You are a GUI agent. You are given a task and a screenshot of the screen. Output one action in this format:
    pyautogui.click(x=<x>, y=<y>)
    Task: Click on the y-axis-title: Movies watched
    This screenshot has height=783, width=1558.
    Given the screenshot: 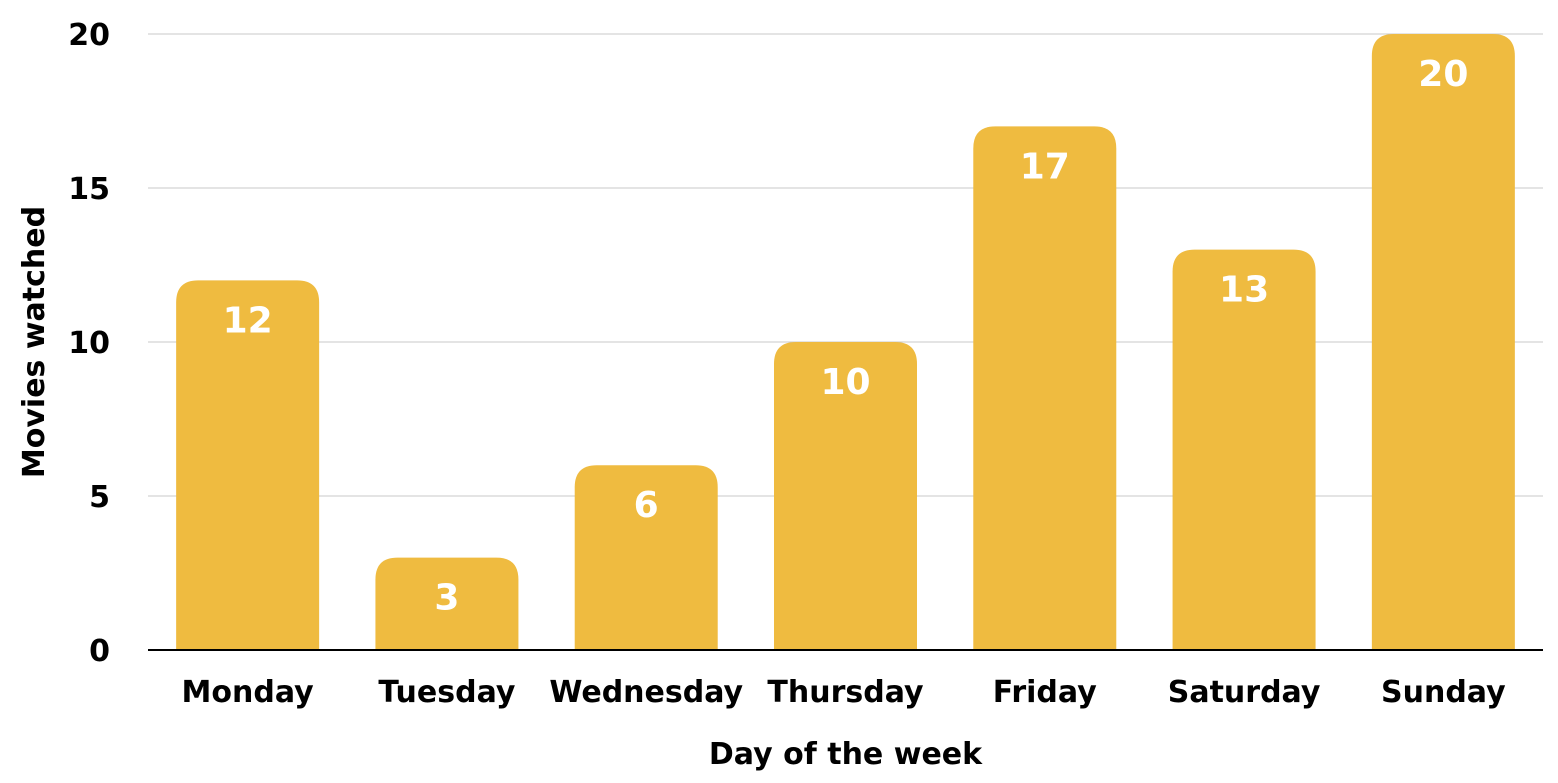 What is the action you would take?
    pyautogui.click(x=34, y=342)
    